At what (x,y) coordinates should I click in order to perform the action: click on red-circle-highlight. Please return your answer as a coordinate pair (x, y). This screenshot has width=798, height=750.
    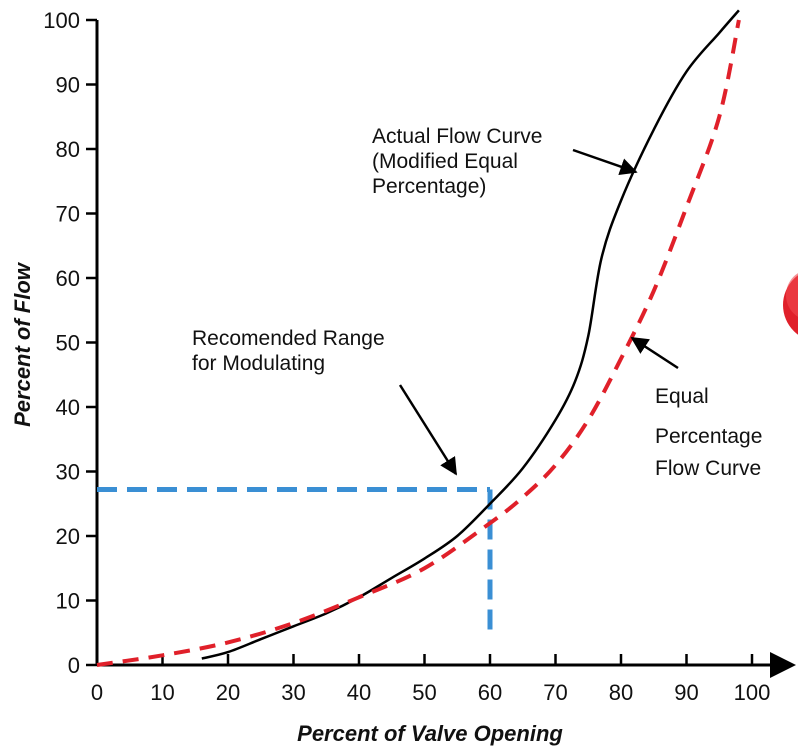
    Looking at the image, I should click on (792, 295).